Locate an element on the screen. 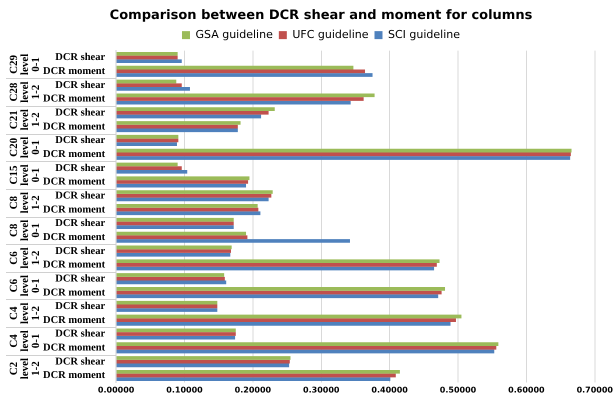  legend-label: SCI guideline is located at coordinates (424, 34).